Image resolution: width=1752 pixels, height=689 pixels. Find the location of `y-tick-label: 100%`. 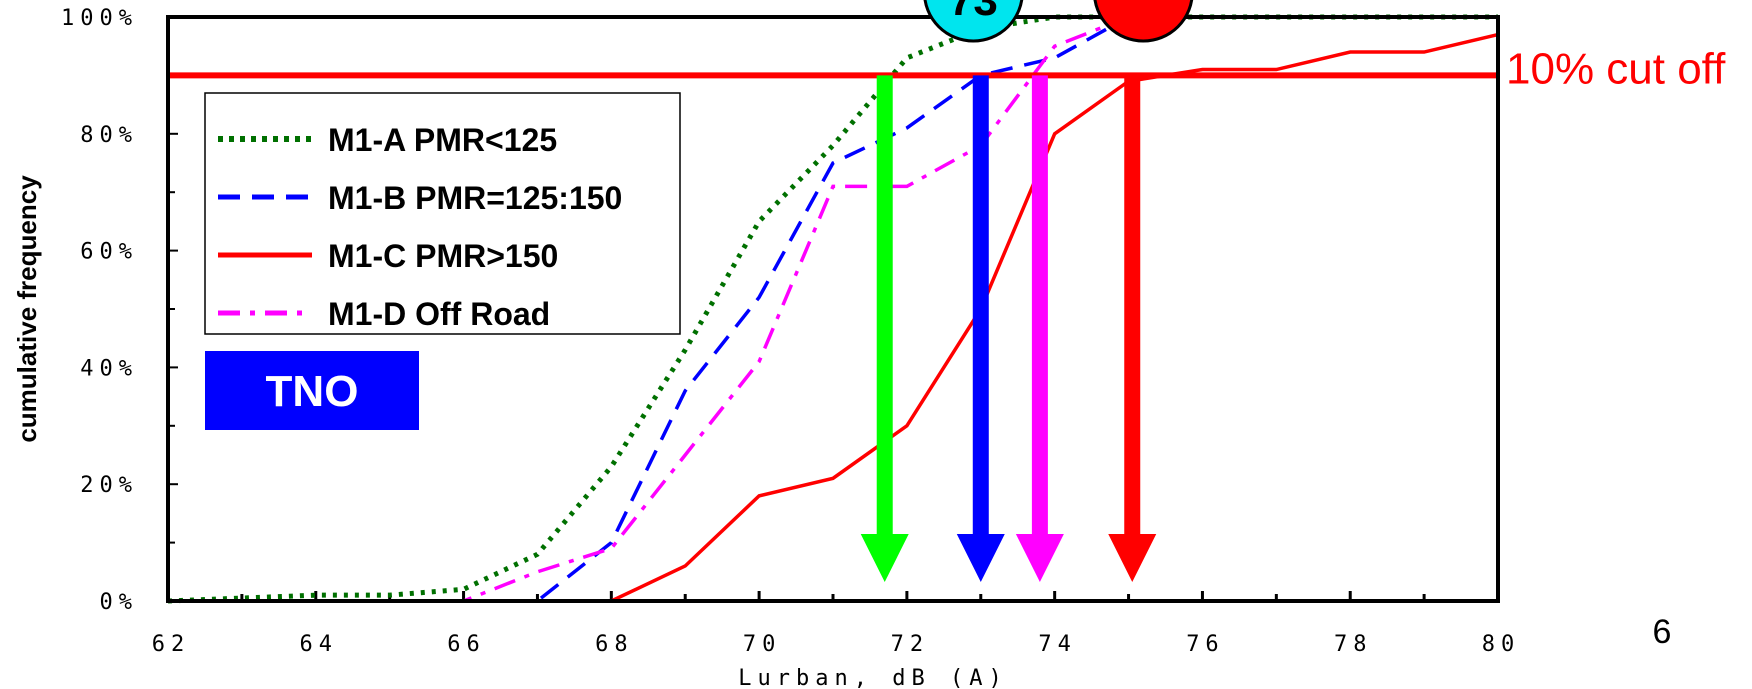

y-tick-label: 100% is located at coordinates (99, 18).